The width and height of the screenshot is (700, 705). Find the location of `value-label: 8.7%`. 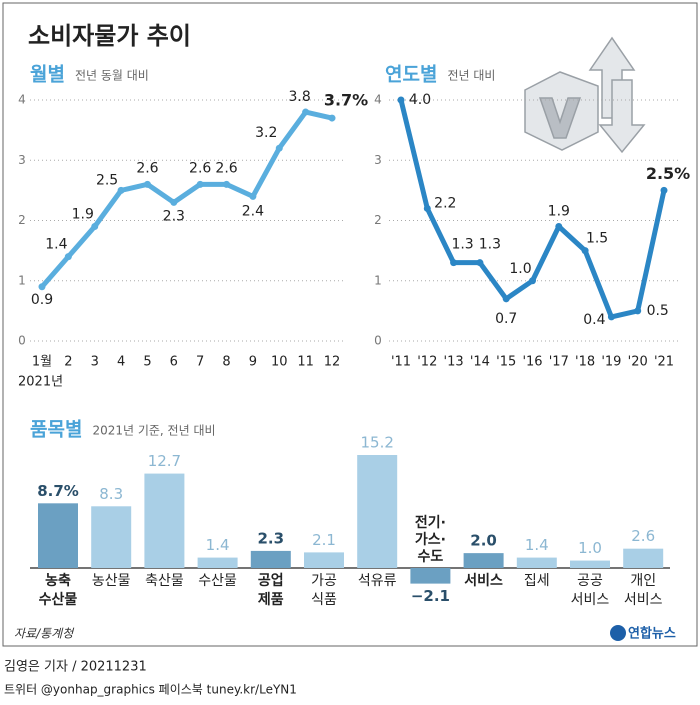

value-label: 8.7% is located at coordinates (58, 491).